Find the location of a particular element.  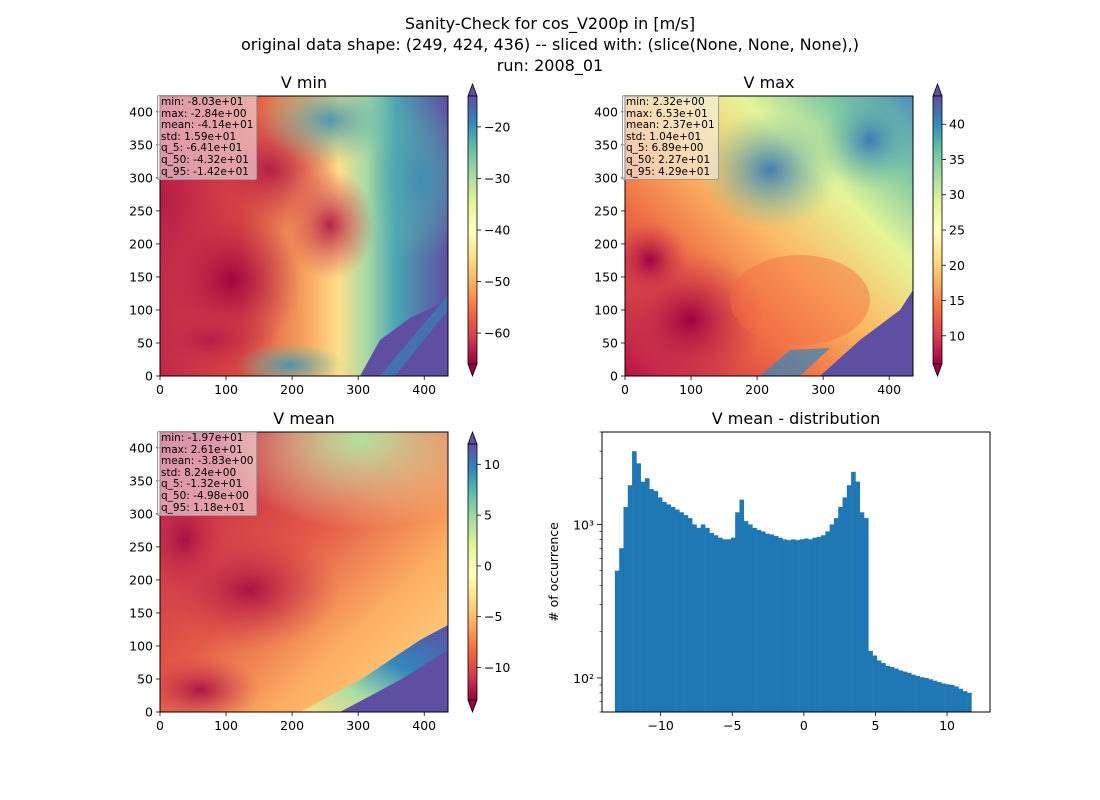

v-mean-colorbar-tick-label: 0 is located at coordinates (488, 565).